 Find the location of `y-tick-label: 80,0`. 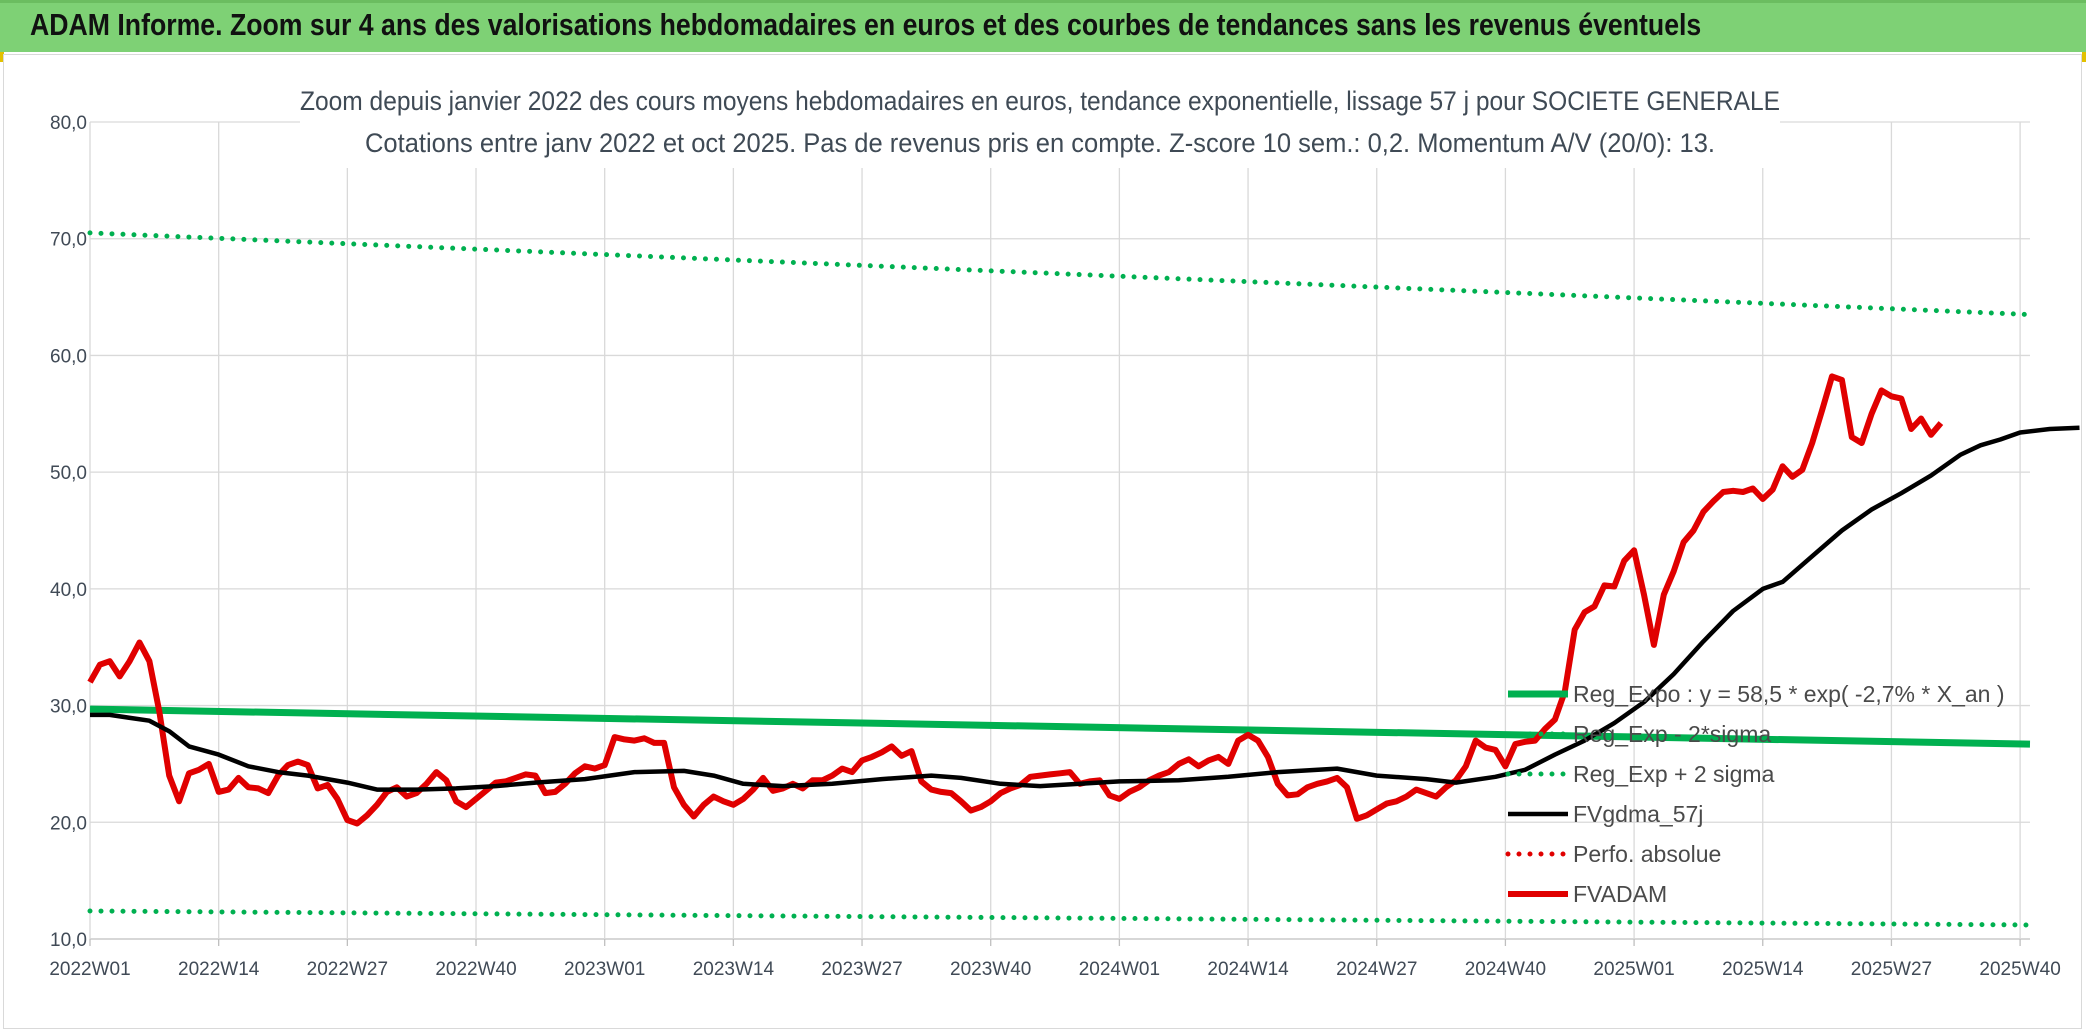

y-tick-label: 80,0 is located at coordinates (68, 123).